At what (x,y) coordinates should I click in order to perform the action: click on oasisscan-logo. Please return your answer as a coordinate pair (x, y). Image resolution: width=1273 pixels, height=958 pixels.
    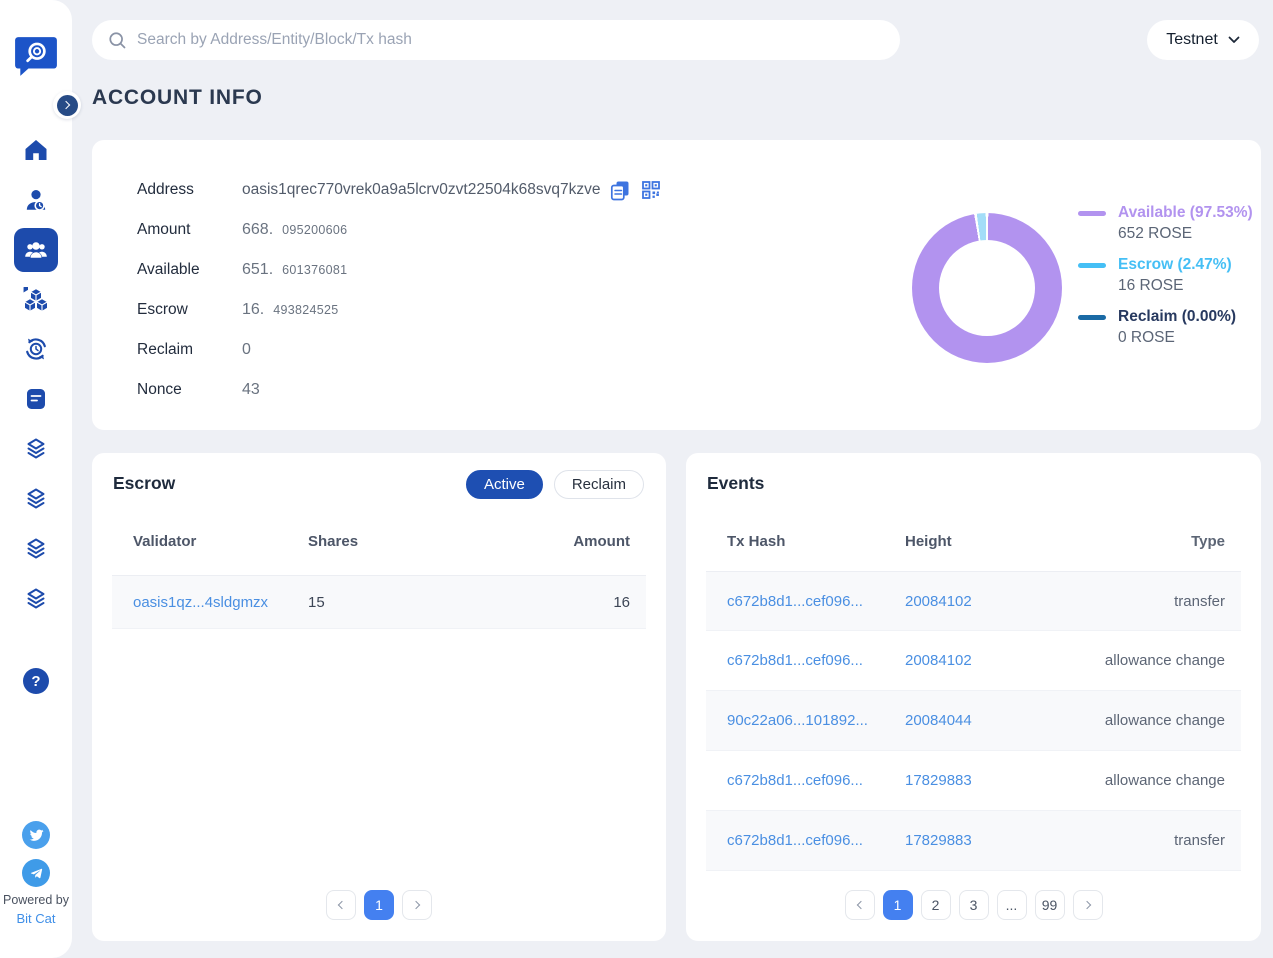
    Looking at the image, I should click on (36, 57).